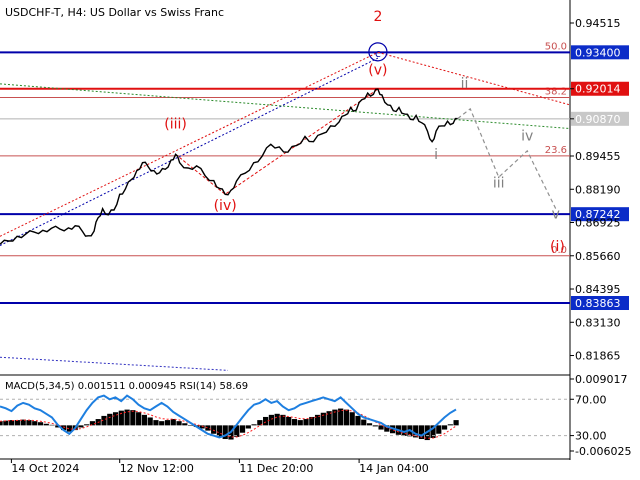 This screenshot has width=640, height=480. I want to click on red-channel-line-down, so click(474, 78).